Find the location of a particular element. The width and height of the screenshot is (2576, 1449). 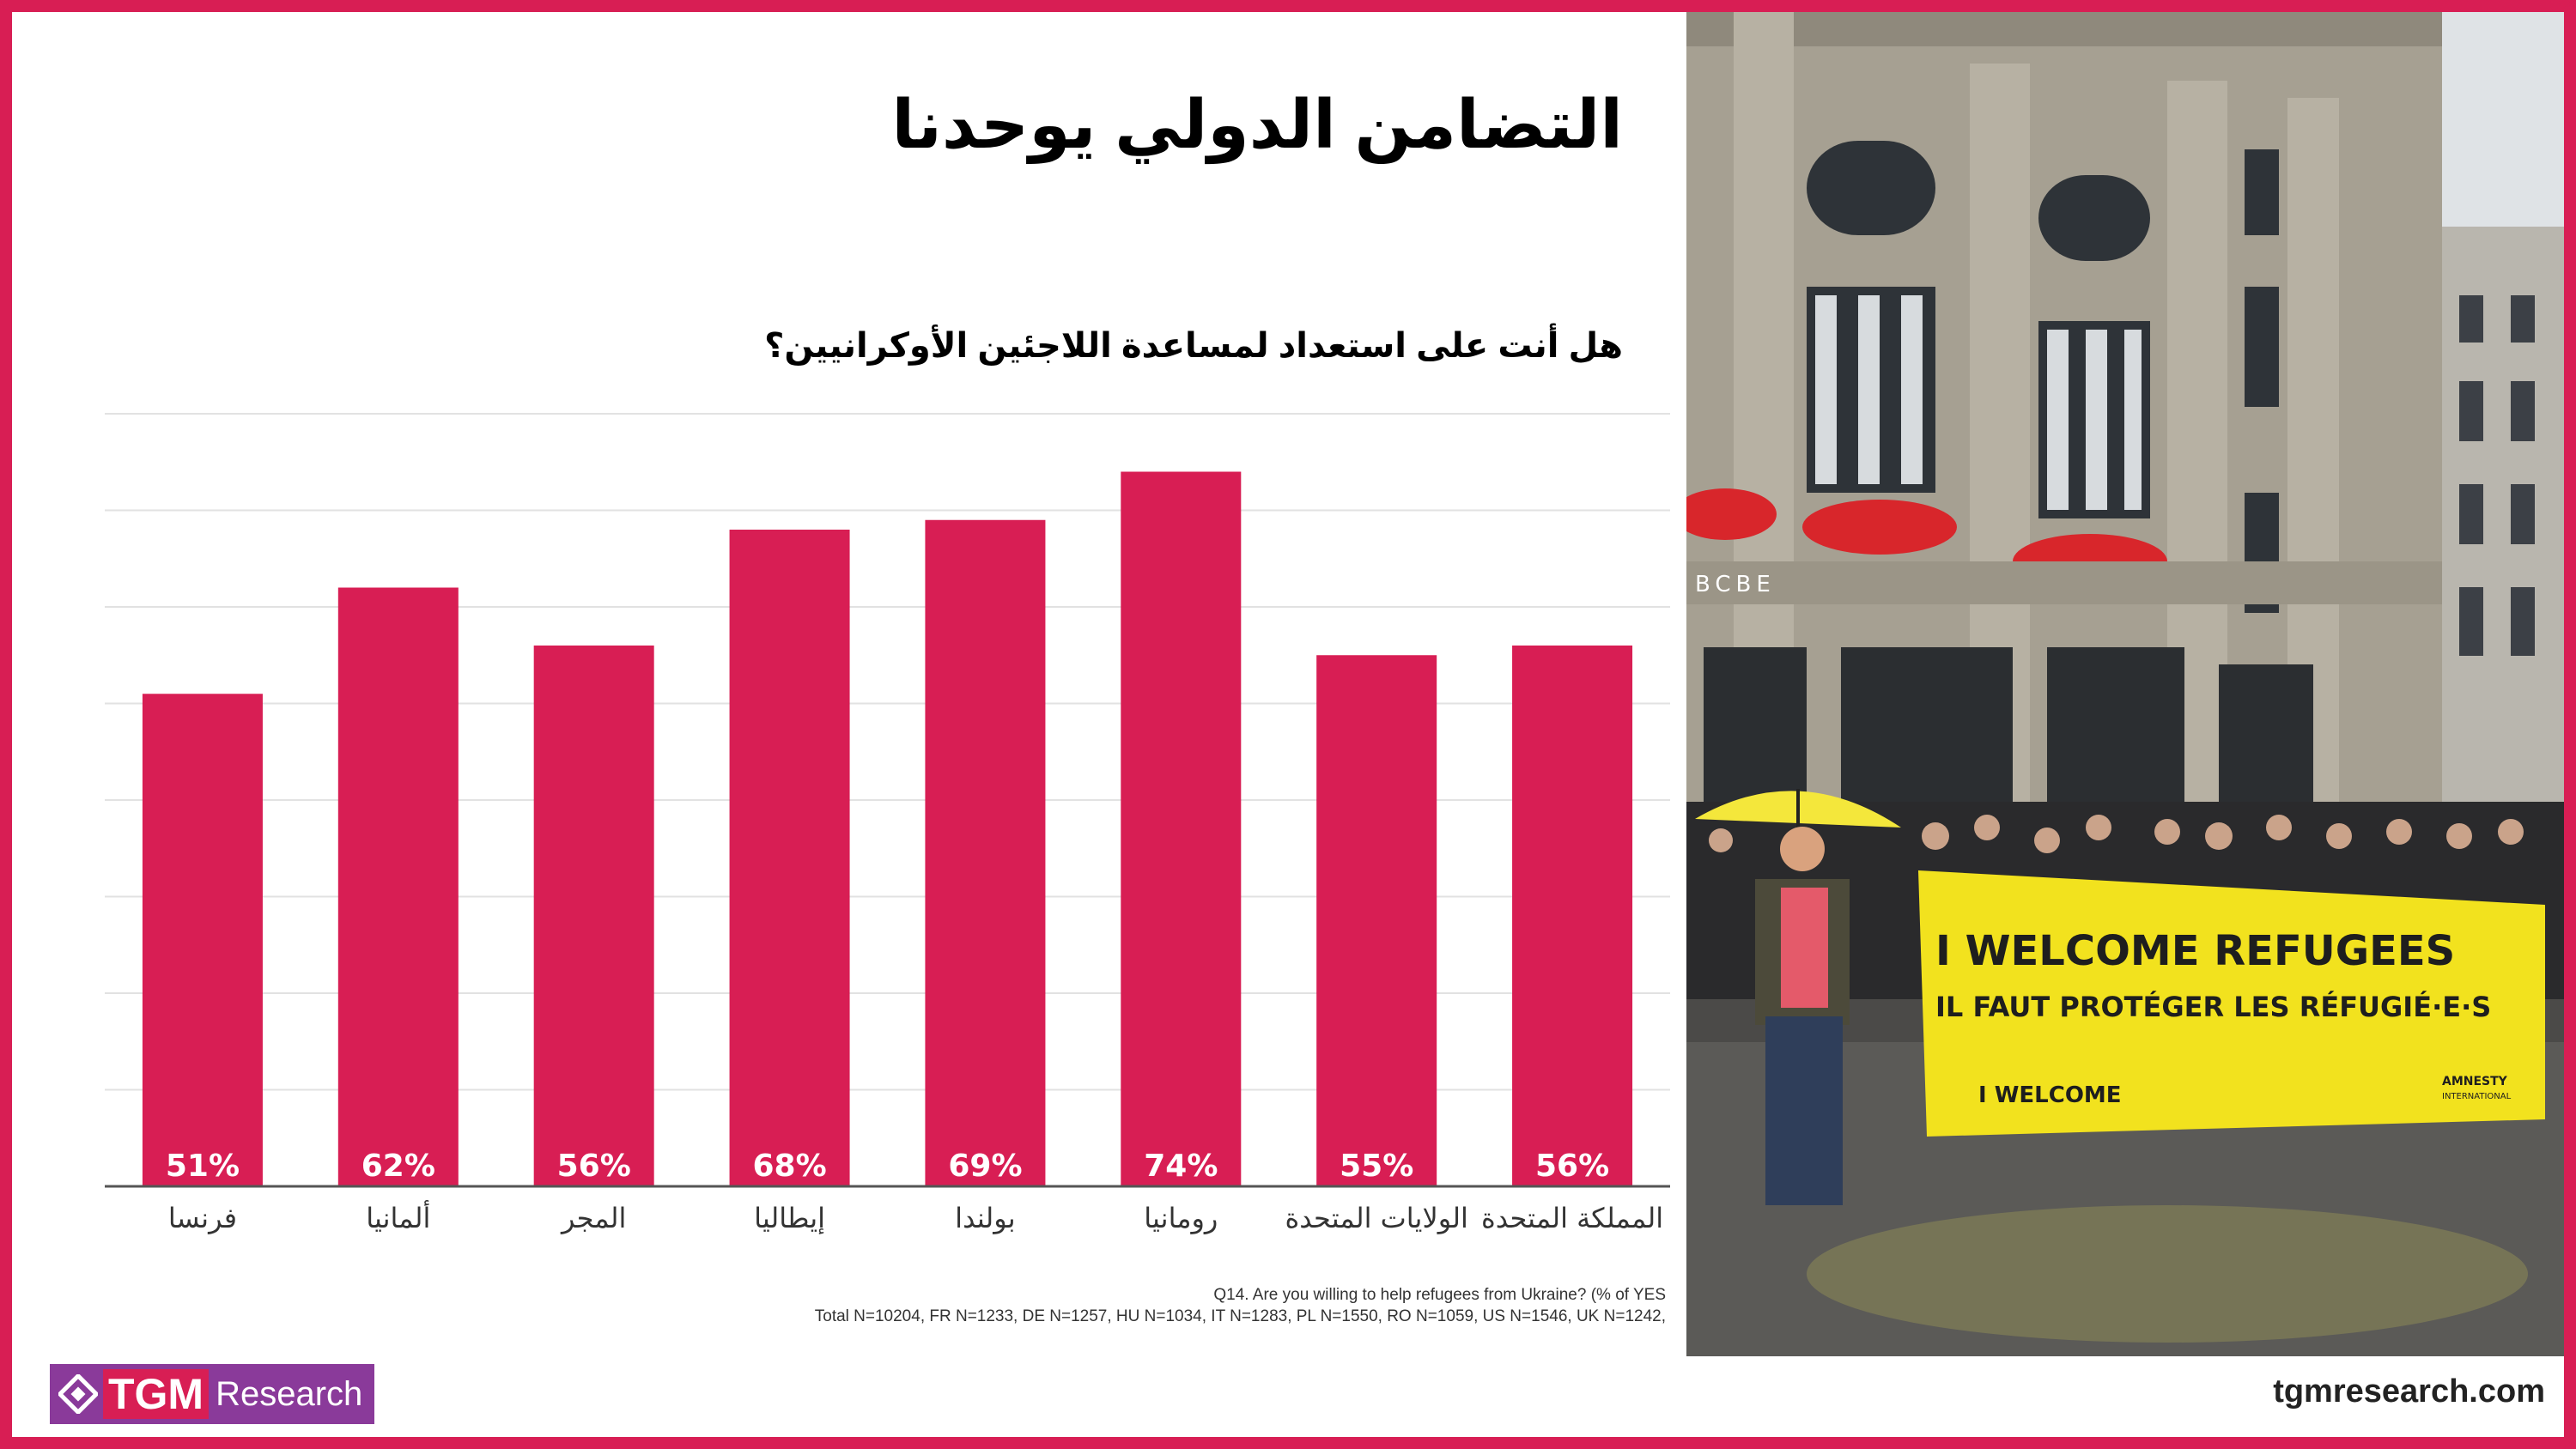

banner-brand-1: AMNESTY is located at coordinates (2475, 1081).